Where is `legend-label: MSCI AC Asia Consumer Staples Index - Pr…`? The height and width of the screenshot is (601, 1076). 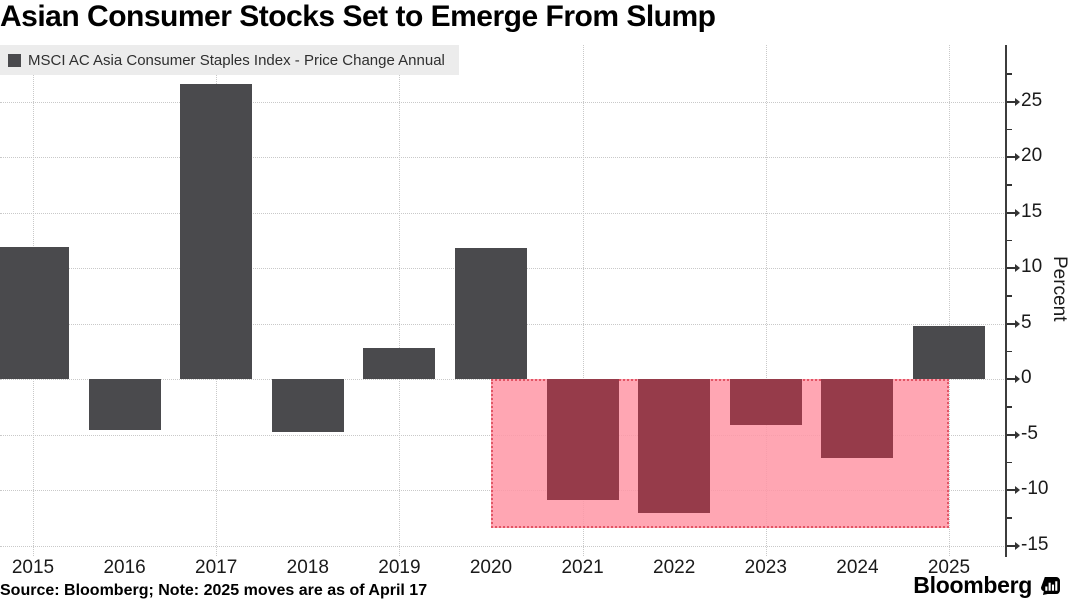
legend-label: MSCI AC Asia Consumer Staples Index - Pr… is located at coordinates (236, 60).